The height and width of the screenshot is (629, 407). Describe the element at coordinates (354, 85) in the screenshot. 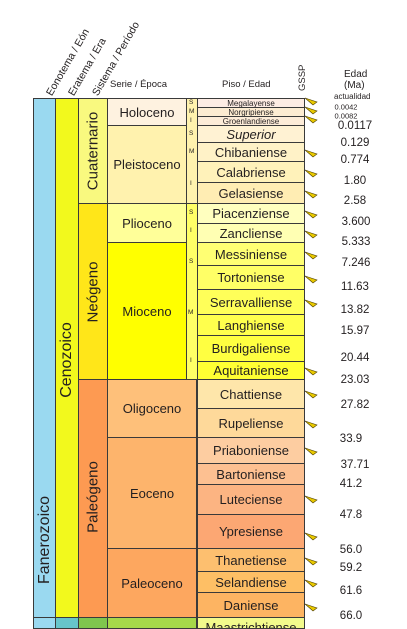

I see `header-age-unit: (Ma)` at that location.